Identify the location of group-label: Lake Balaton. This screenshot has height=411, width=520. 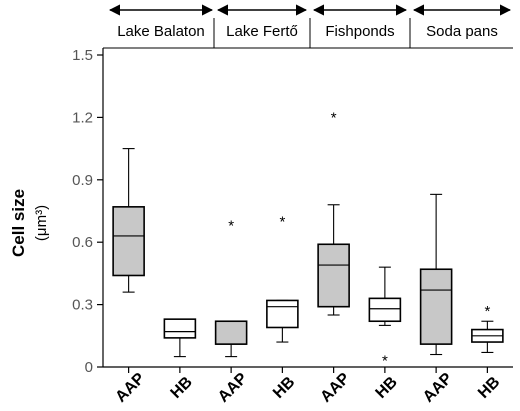
(161, 31).